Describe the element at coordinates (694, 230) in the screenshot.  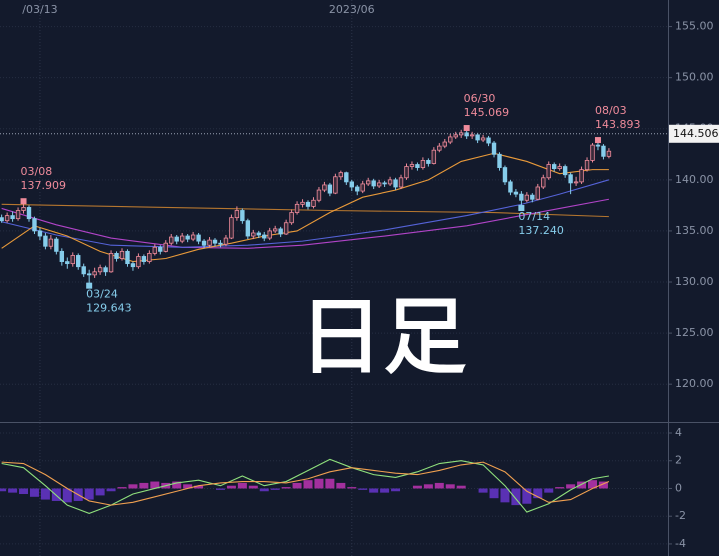
I see `y-tick-label: 135.00` at that location.